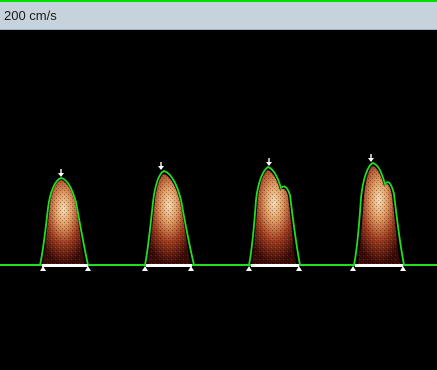 The image size is (437, 370). Describe the element at coordinates (218, 1) in the screenshot. I see `top-border-line` at that location.